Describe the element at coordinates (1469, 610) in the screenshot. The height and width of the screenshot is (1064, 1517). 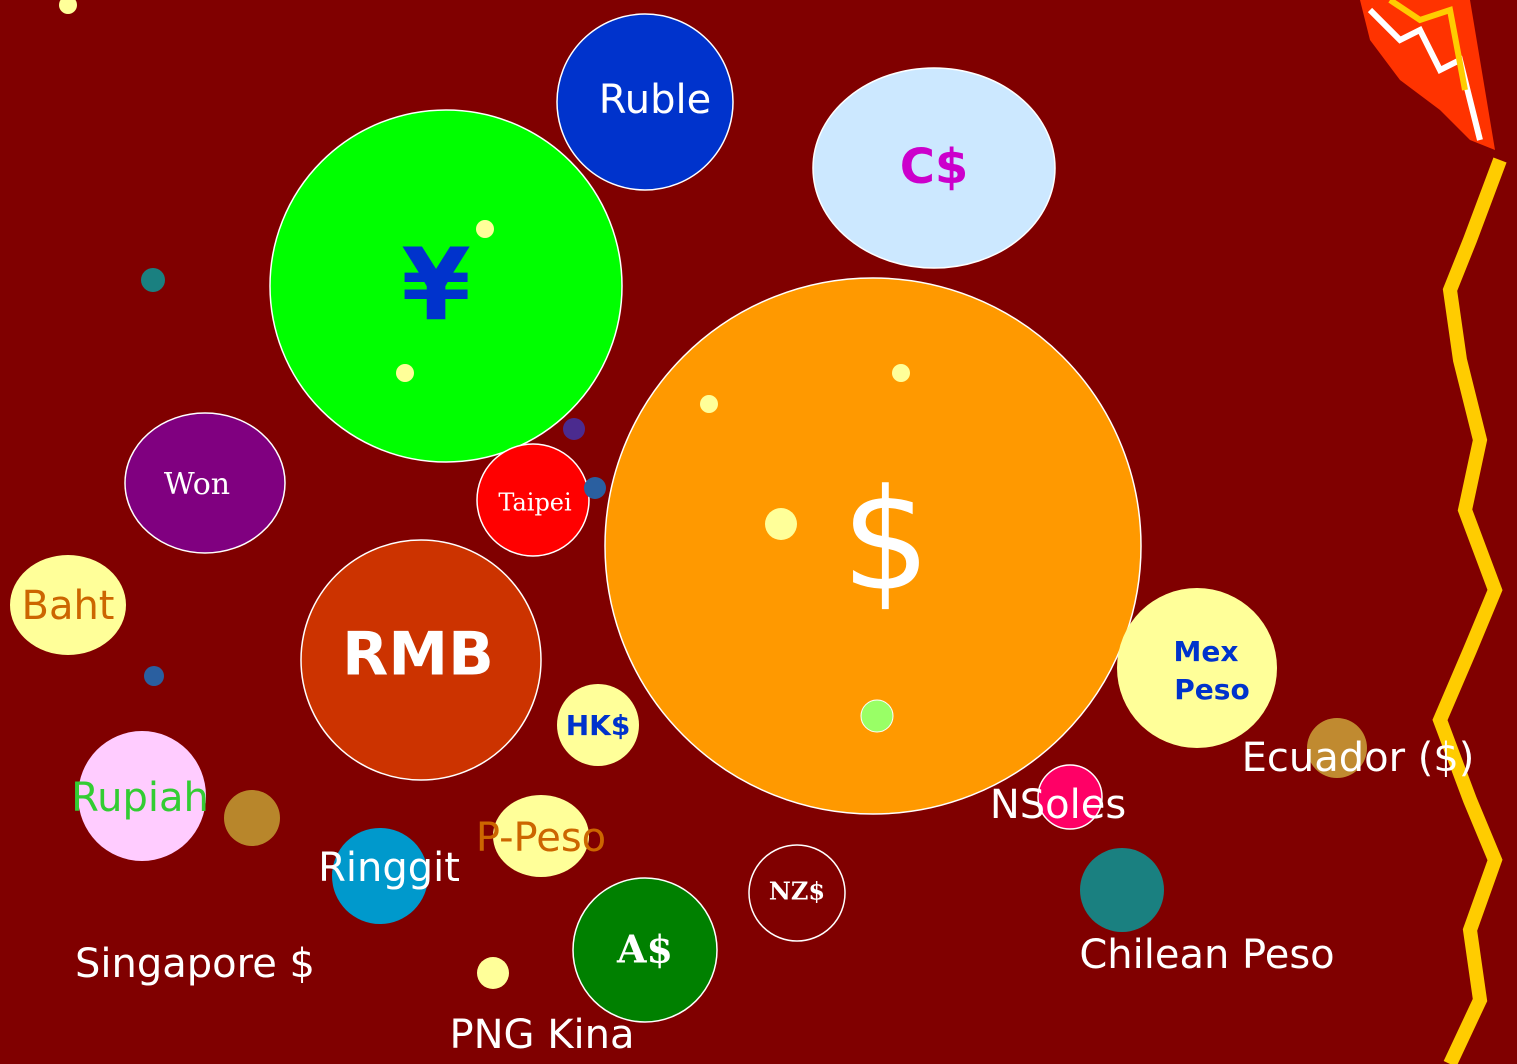
I see `ribbon` at that location.